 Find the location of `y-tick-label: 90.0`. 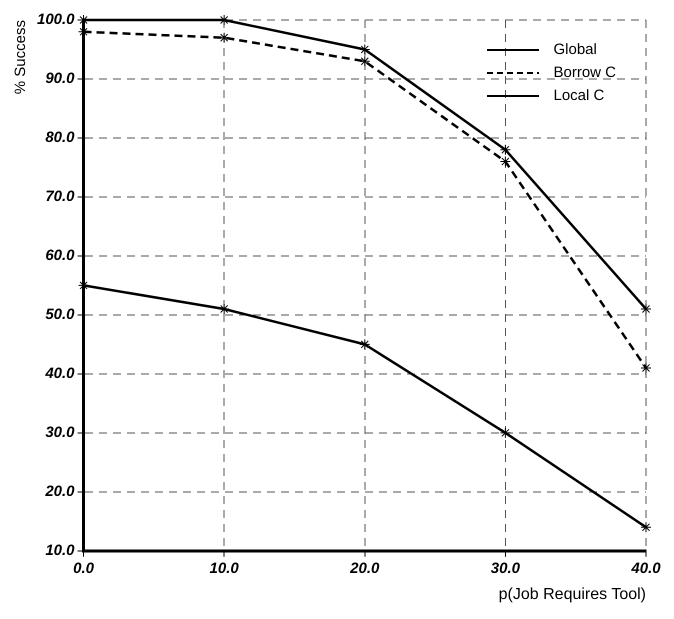

y-tick-label: 90.0 is located at coordinates (60, 79).